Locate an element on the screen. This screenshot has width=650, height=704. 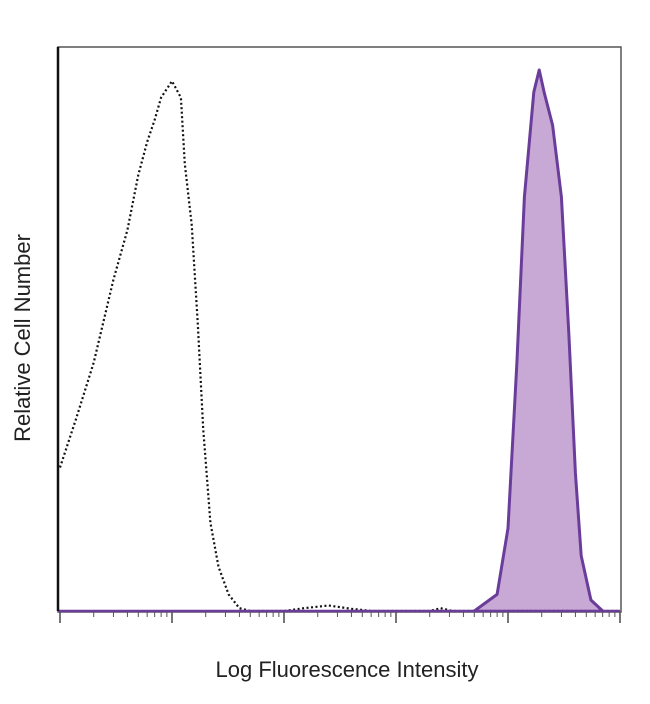
x-axis-label: Log Fluorescence Intensity is located at coordinates (347, 669).